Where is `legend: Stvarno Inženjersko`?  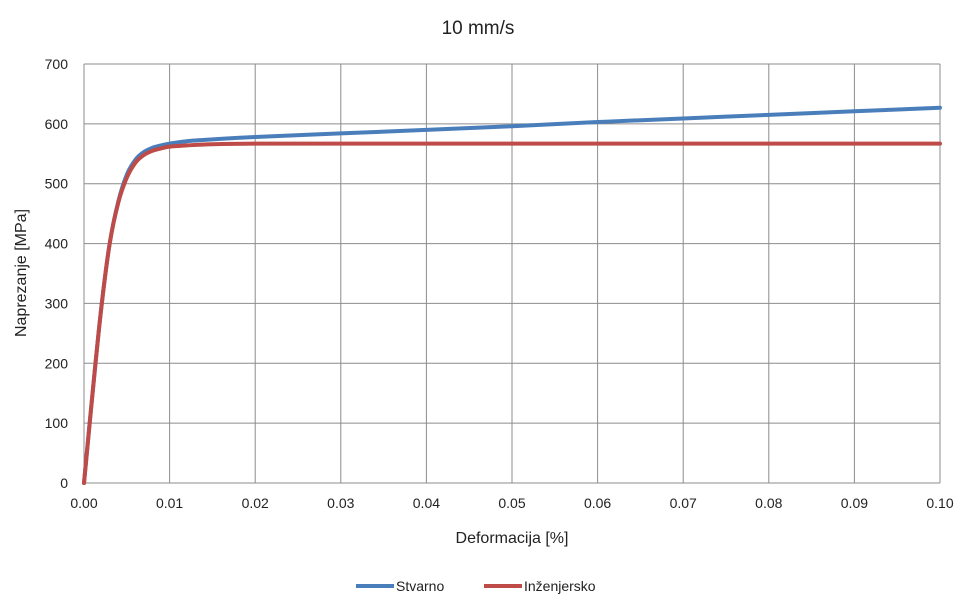
legend: Stvarno Inženjersko is located at coordinates (476, 586).